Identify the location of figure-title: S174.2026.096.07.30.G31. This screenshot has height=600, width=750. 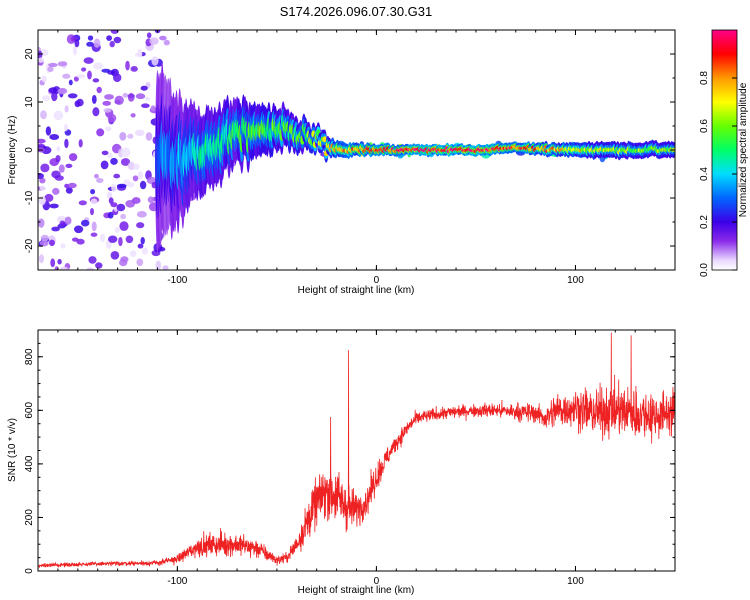
(356, 11).